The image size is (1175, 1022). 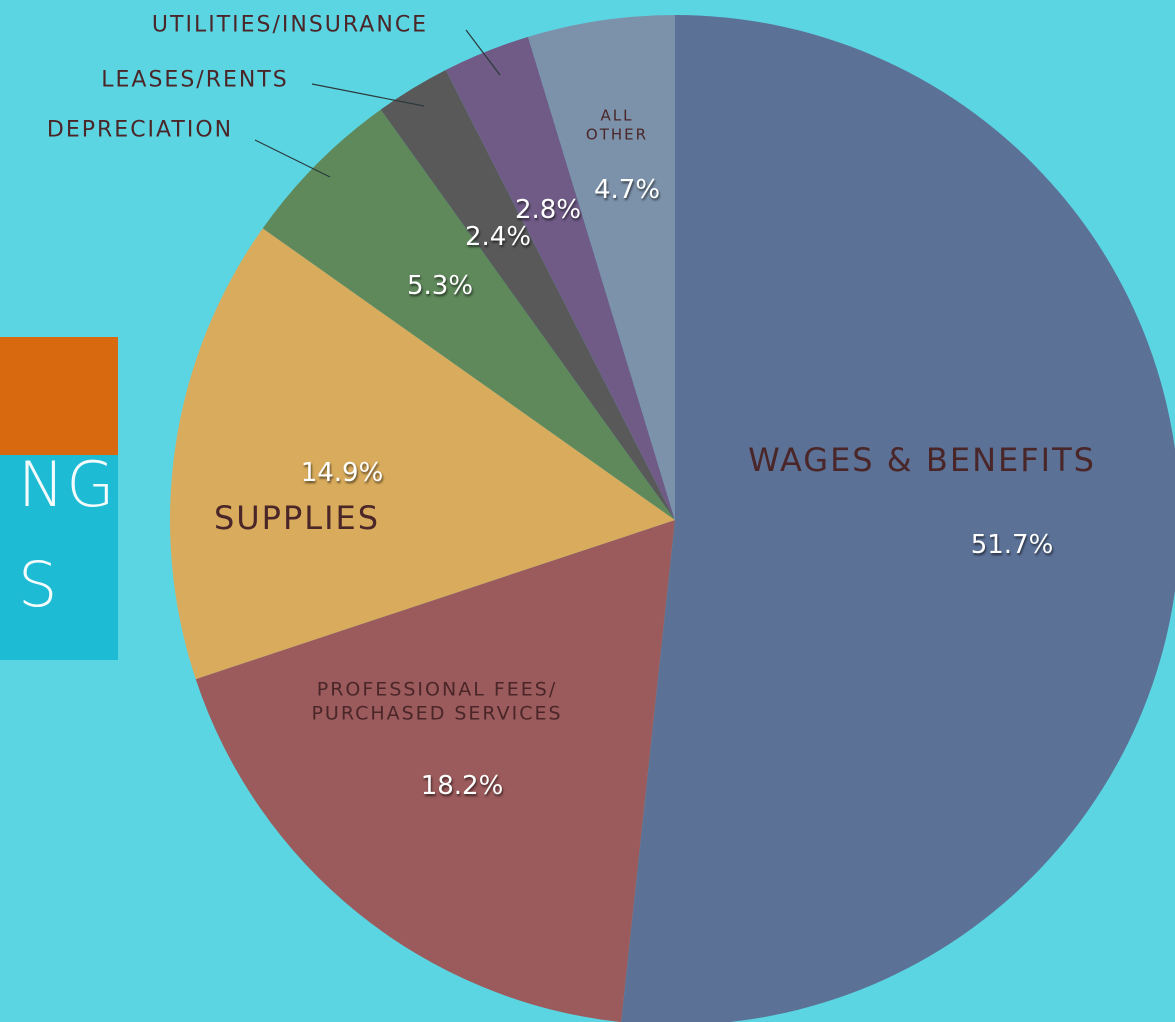 I want to click on value-label: 51.7%, so click(x=1012, y=544).